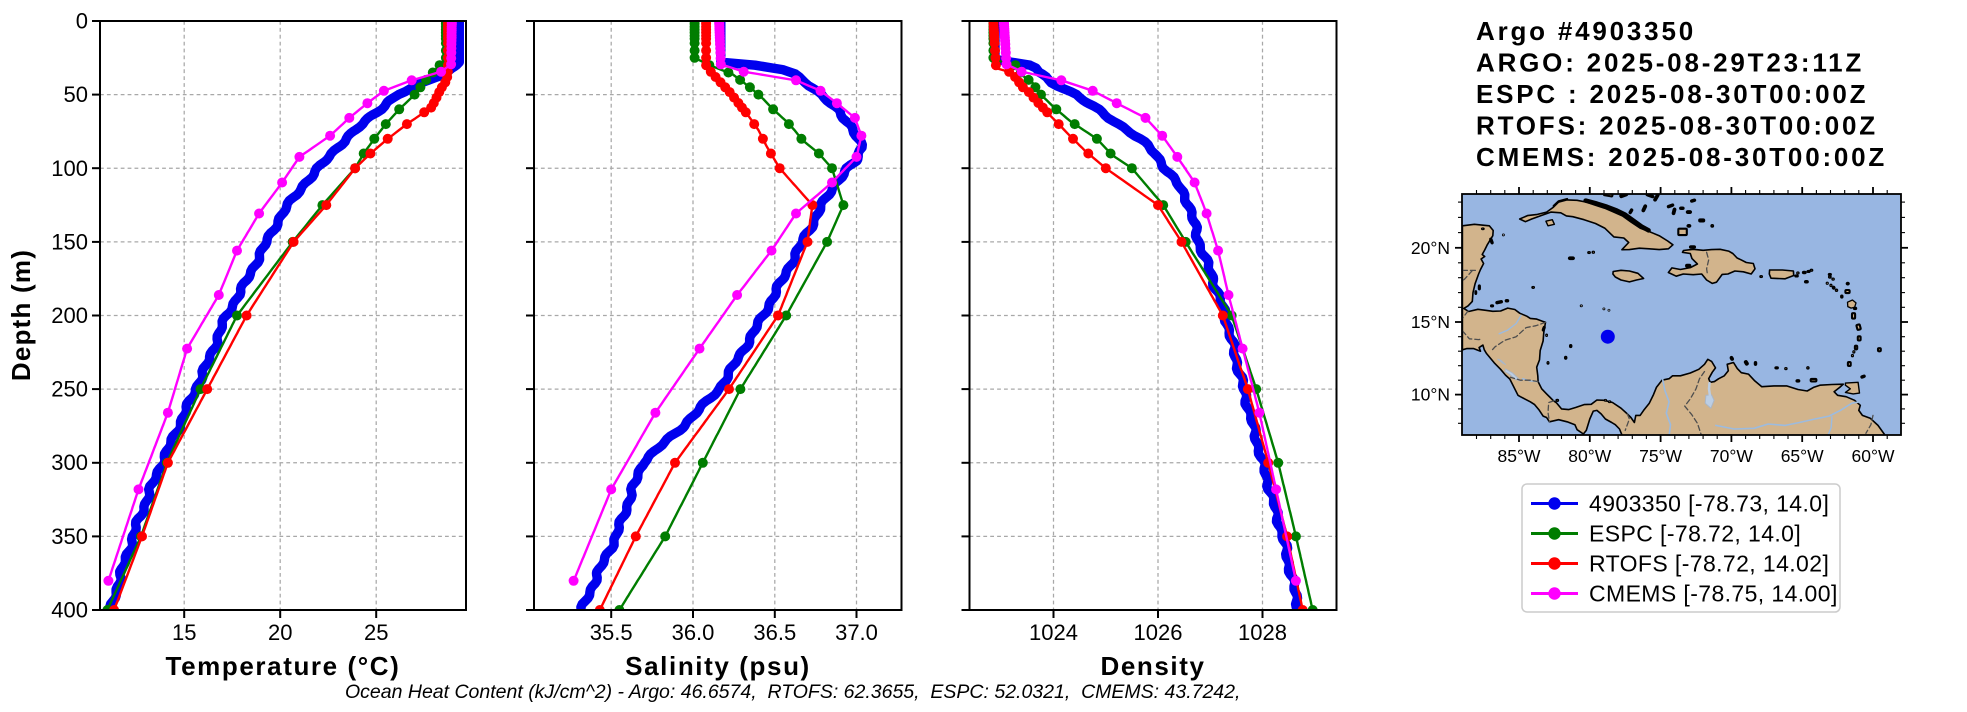  Describe the element at coordinates (1873, 456) in the screenshot. I see `svg-text: 60°W` at that location.